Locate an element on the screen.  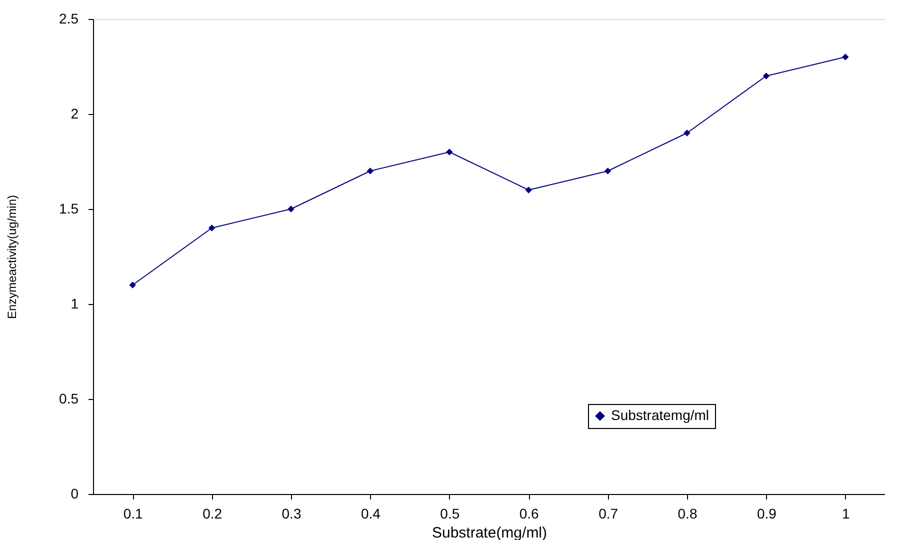
y-tick-label: 2 is located at coordinates (74, 114).